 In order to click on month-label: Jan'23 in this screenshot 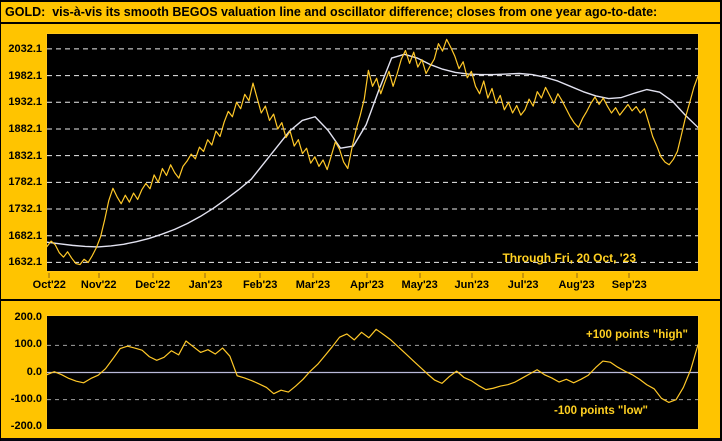, I will do `click(205, 285)`.